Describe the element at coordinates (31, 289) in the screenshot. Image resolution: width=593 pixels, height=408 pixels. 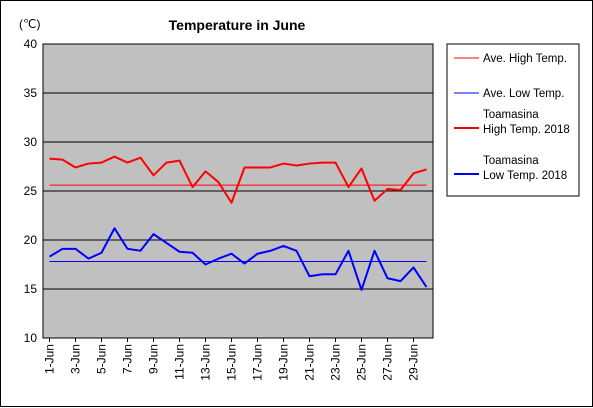
I see `y-tick-label: 15` at that location.